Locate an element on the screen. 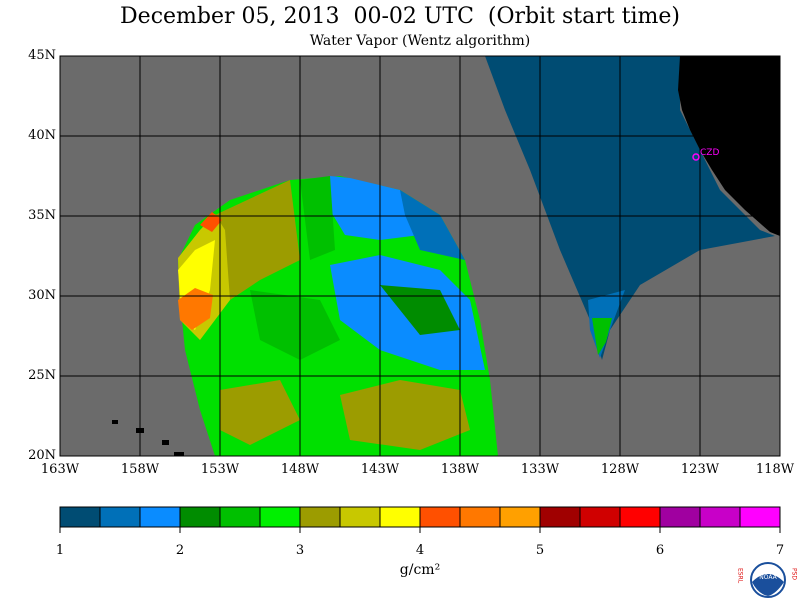  subtitle: Water Vapor (Wentz algorithm) is located at coordinates (420, 41).